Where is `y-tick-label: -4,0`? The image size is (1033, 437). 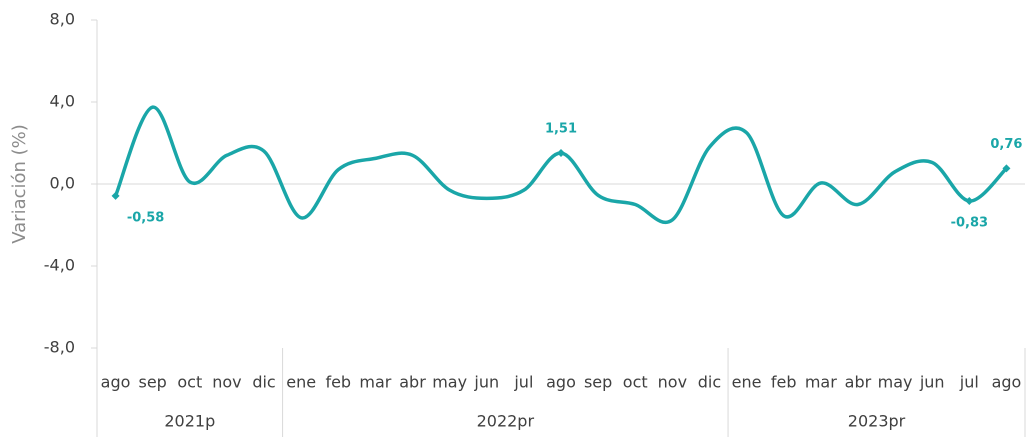 y-tick-label: -4,0 is located at coordinates (59, 265).